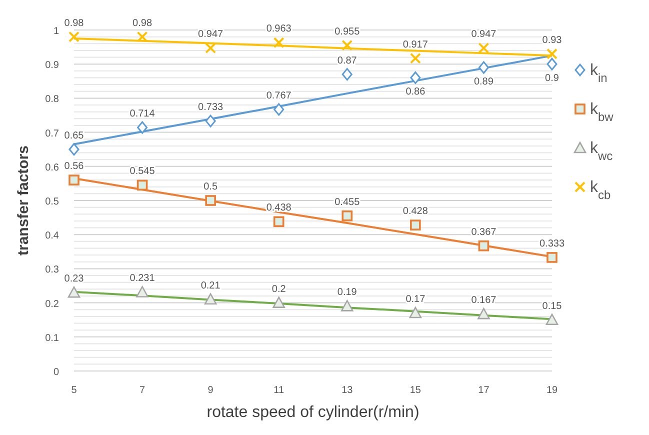 The height and width of the screenshot is (435, 649). What do you see at coordinates (74, 136) in the screenshot?
I see `data-label: 0.65` at bounding box center [74, 136].